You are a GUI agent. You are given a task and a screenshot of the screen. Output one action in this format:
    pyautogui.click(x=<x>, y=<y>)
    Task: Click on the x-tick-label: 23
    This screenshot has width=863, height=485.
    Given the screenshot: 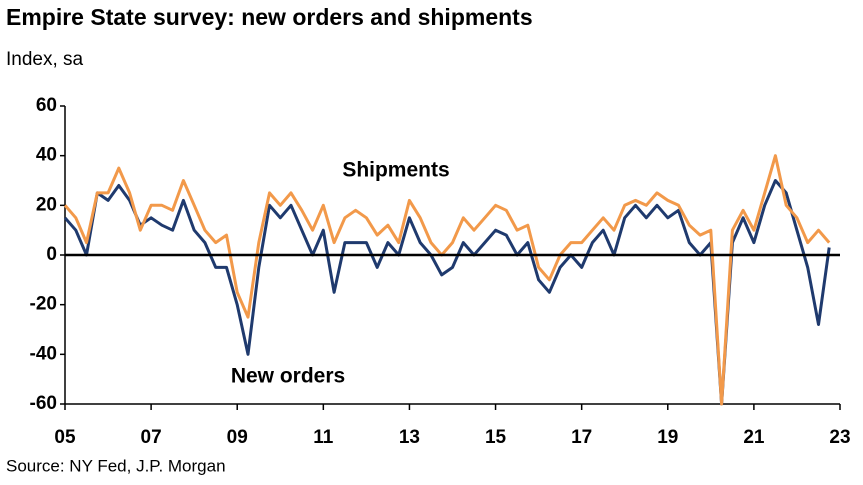 What is the action you would take?
    pyautogui.click(x=839, y=437)
    